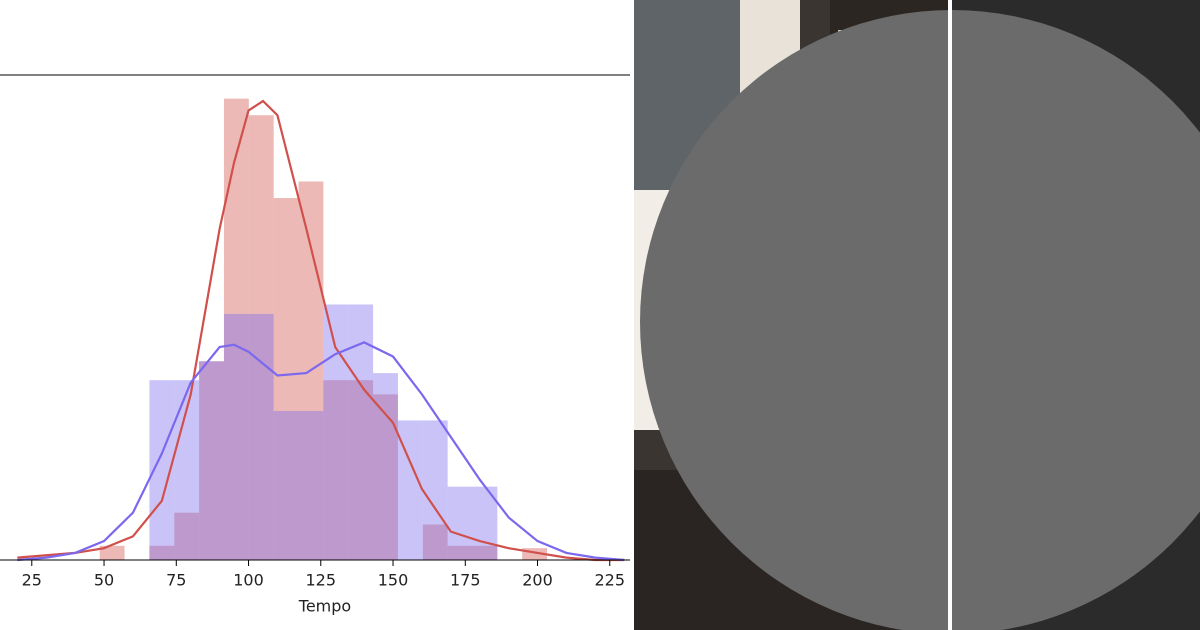 The height and width of the screenshot is (630, 1200). I want to click on x-tick-label: 125, so click(321, 580).